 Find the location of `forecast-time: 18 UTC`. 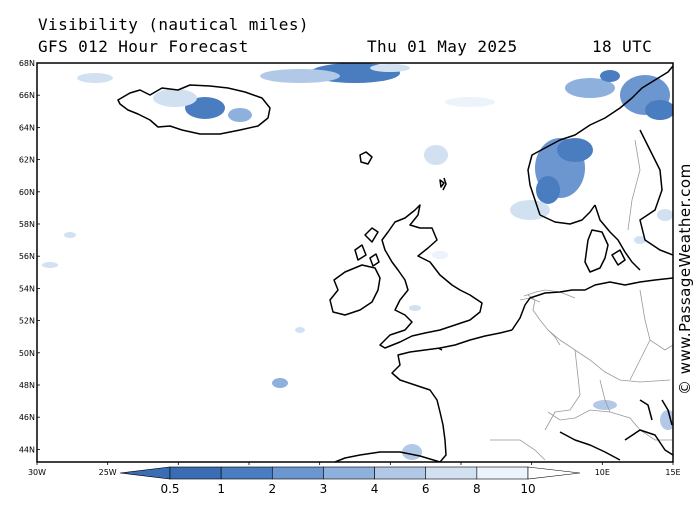

forecast-time: 18 UTC is located at coordinates (622, 46).